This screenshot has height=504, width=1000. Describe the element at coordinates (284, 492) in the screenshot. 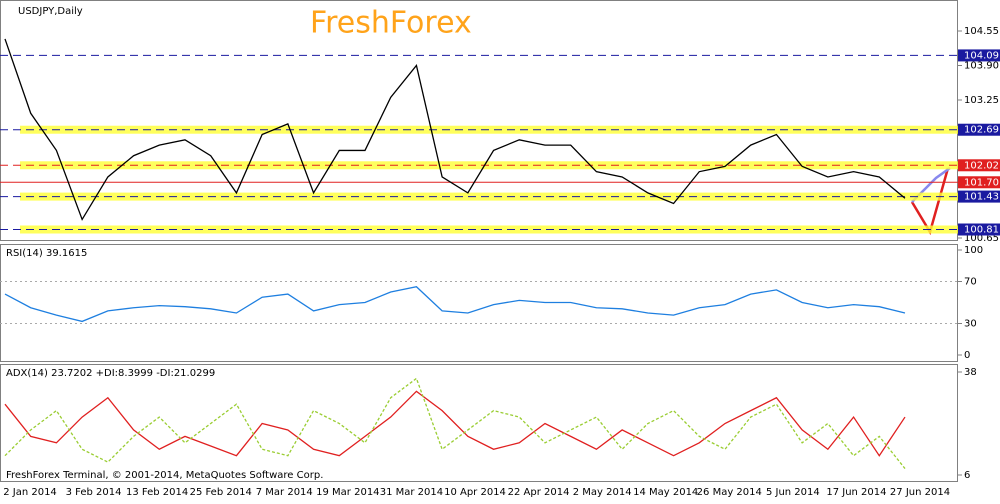

I see `x-tick-label: 7 Mar 2014` at that location.